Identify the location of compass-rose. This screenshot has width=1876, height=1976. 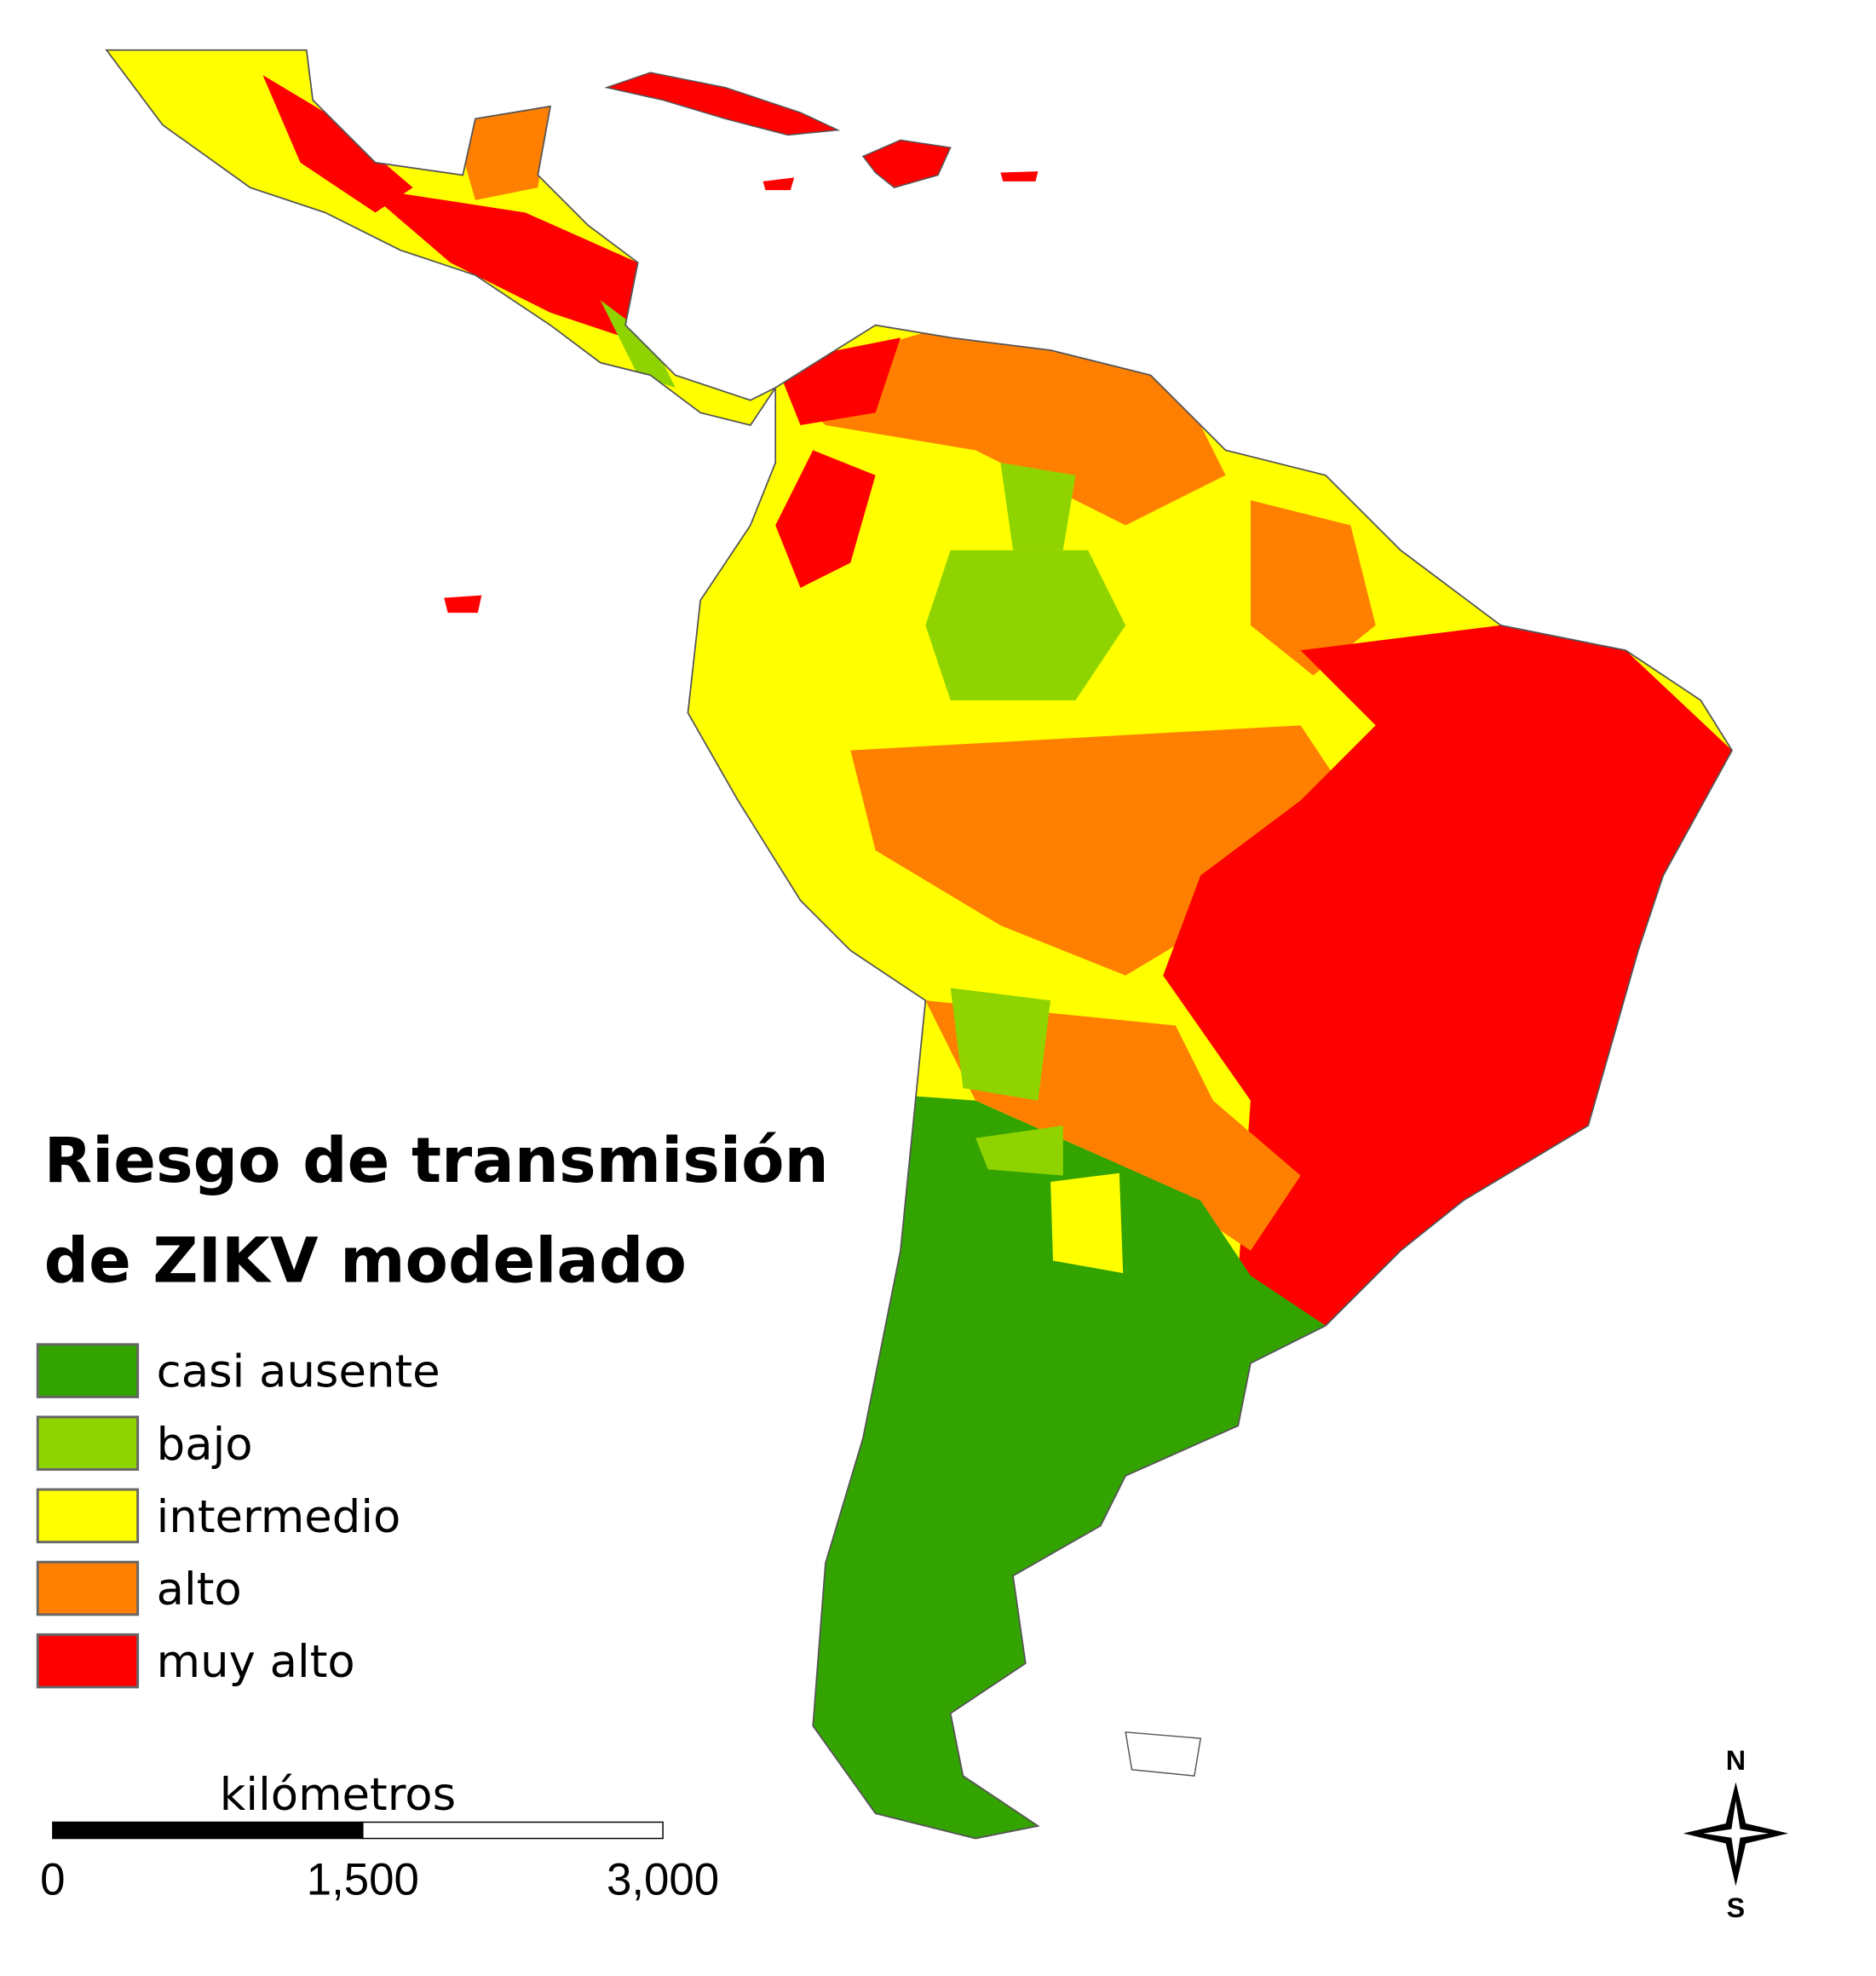
(1736, 1833).